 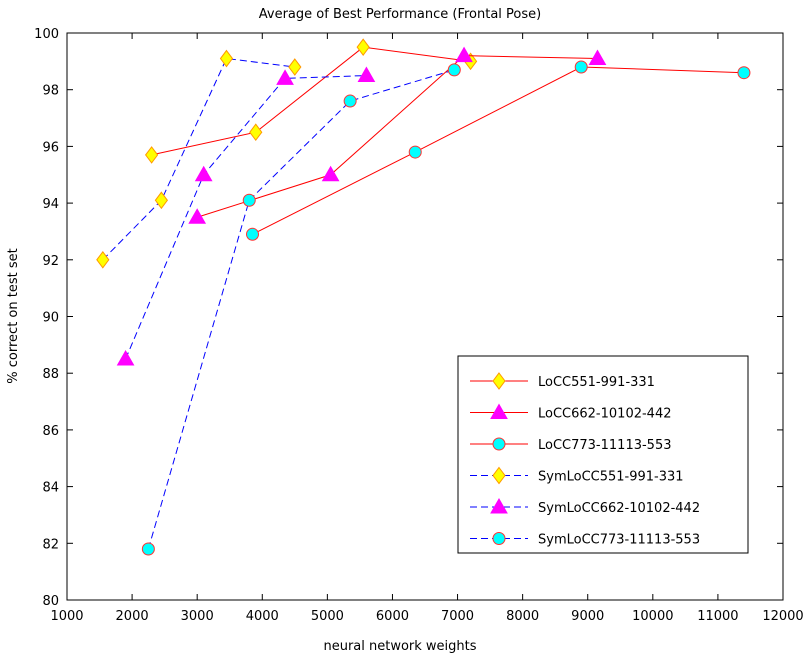 What do you see at coordinates (605, 445) in the screenshot?
I see `legend-label: LoCC773-11113-553` at bounding box center [605, 445].